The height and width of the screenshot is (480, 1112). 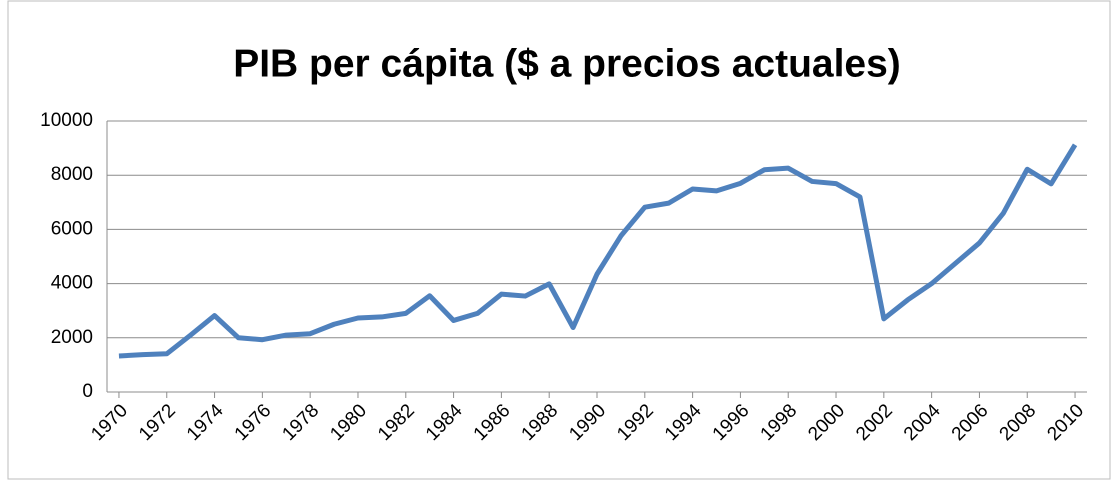 What do you see at coordinates (72, 337) in the screenshot?
I see `y-tick-label: 2000` at bounding box center [72, 337].